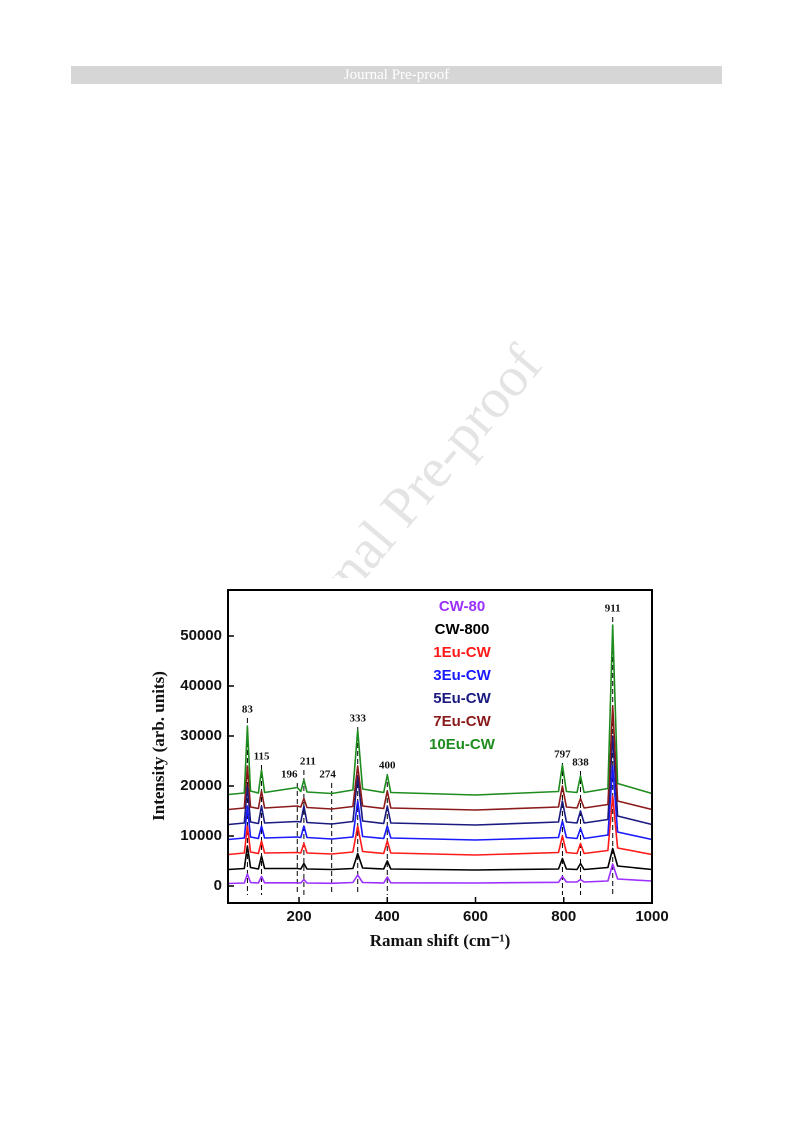  Describe the element at coordinates (462, 652) in the screenshot. I see `legend-entry: 1Eu-CW` at that location.